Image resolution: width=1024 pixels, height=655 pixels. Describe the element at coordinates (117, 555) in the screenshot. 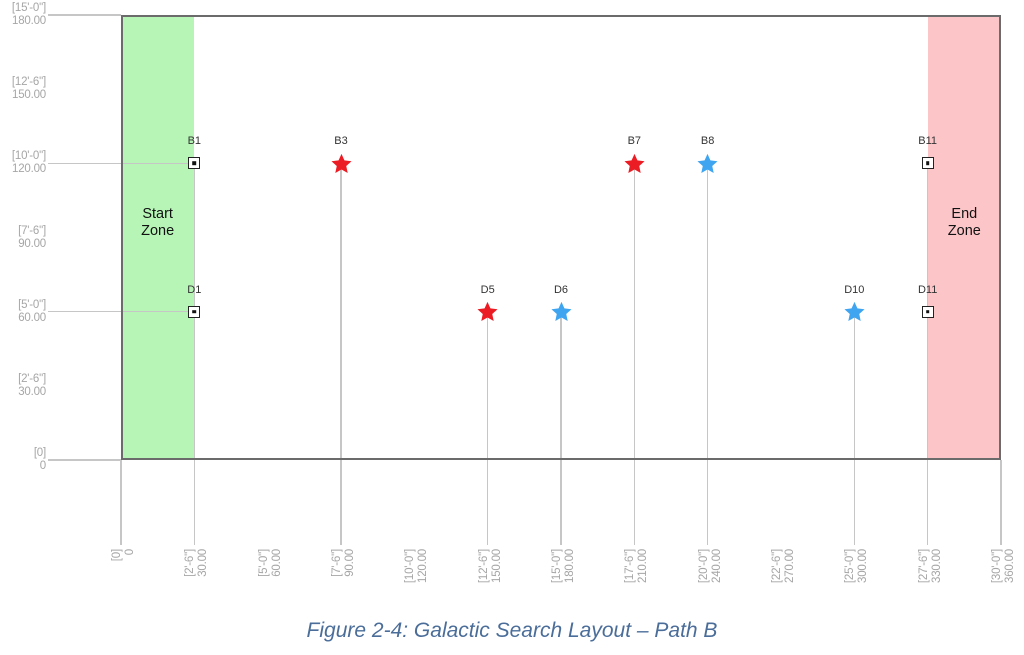

I see `x-axis-label-bracket: [0]` at that location.